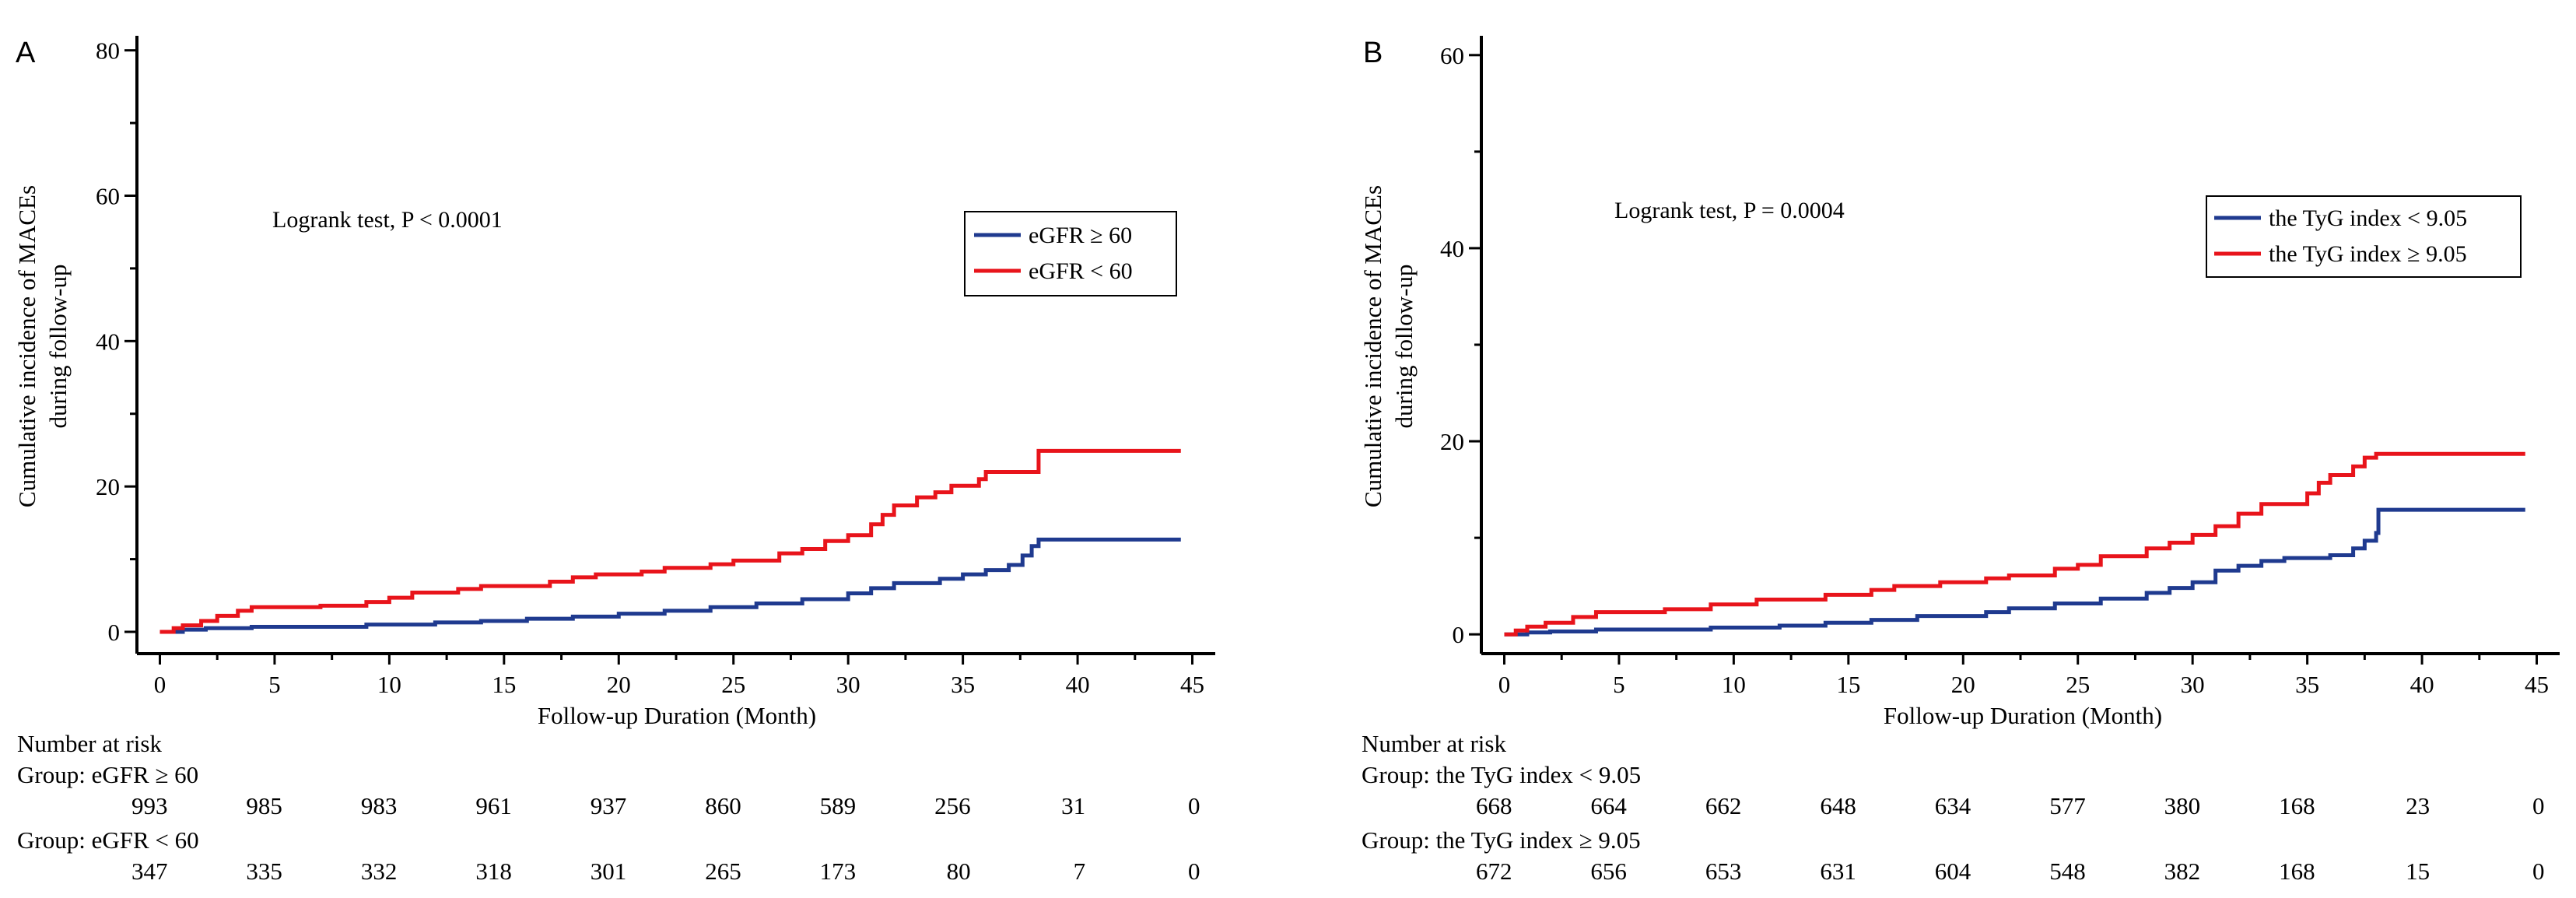 The image size is (2576, 898). What do you see at coordinates (1080, 235) in the screenshot?
I see `legend-label-egfr-high: eGFR ≥ 60` at bounding box center [1080, 235].